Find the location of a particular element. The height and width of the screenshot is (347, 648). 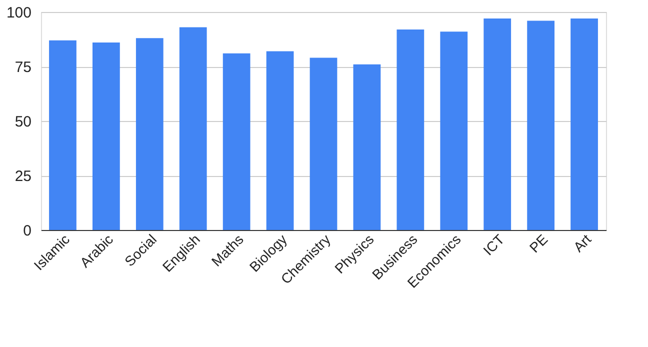

x-tick-label: PE is located at coordinates (538, 243).